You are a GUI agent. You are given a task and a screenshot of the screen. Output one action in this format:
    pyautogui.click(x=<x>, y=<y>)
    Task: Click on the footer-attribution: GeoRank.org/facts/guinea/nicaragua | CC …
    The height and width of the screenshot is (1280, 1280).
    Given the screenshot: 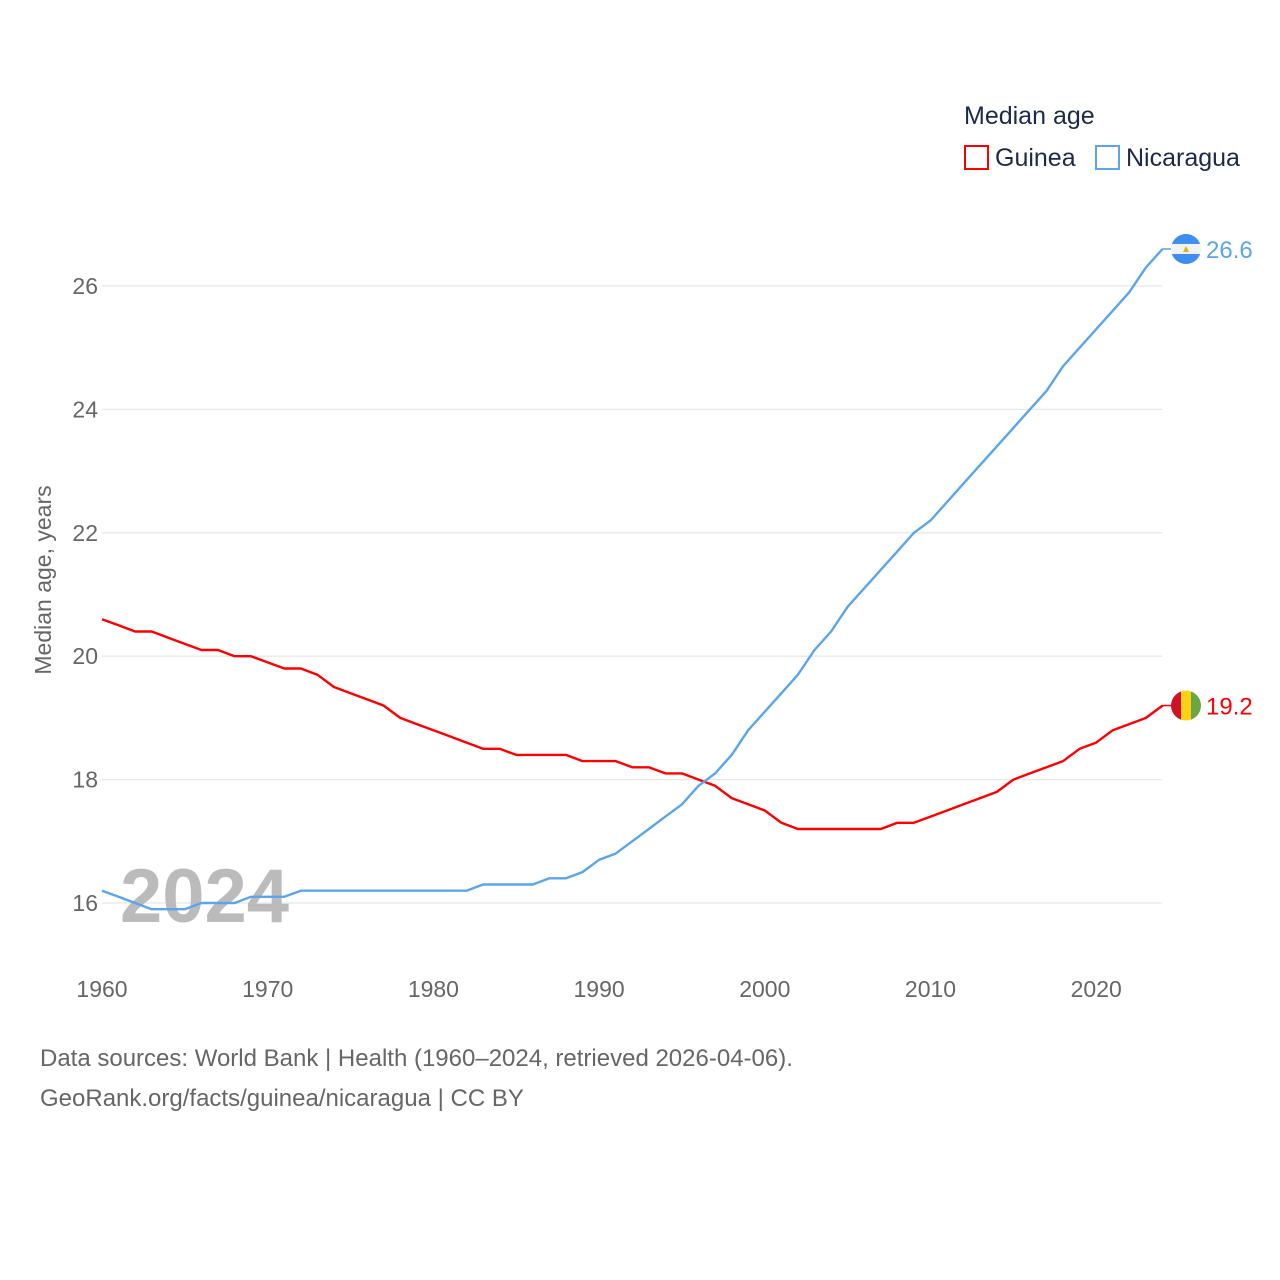 What is the action you would take?
    pyautogui.click(x=282, y=1098)
    